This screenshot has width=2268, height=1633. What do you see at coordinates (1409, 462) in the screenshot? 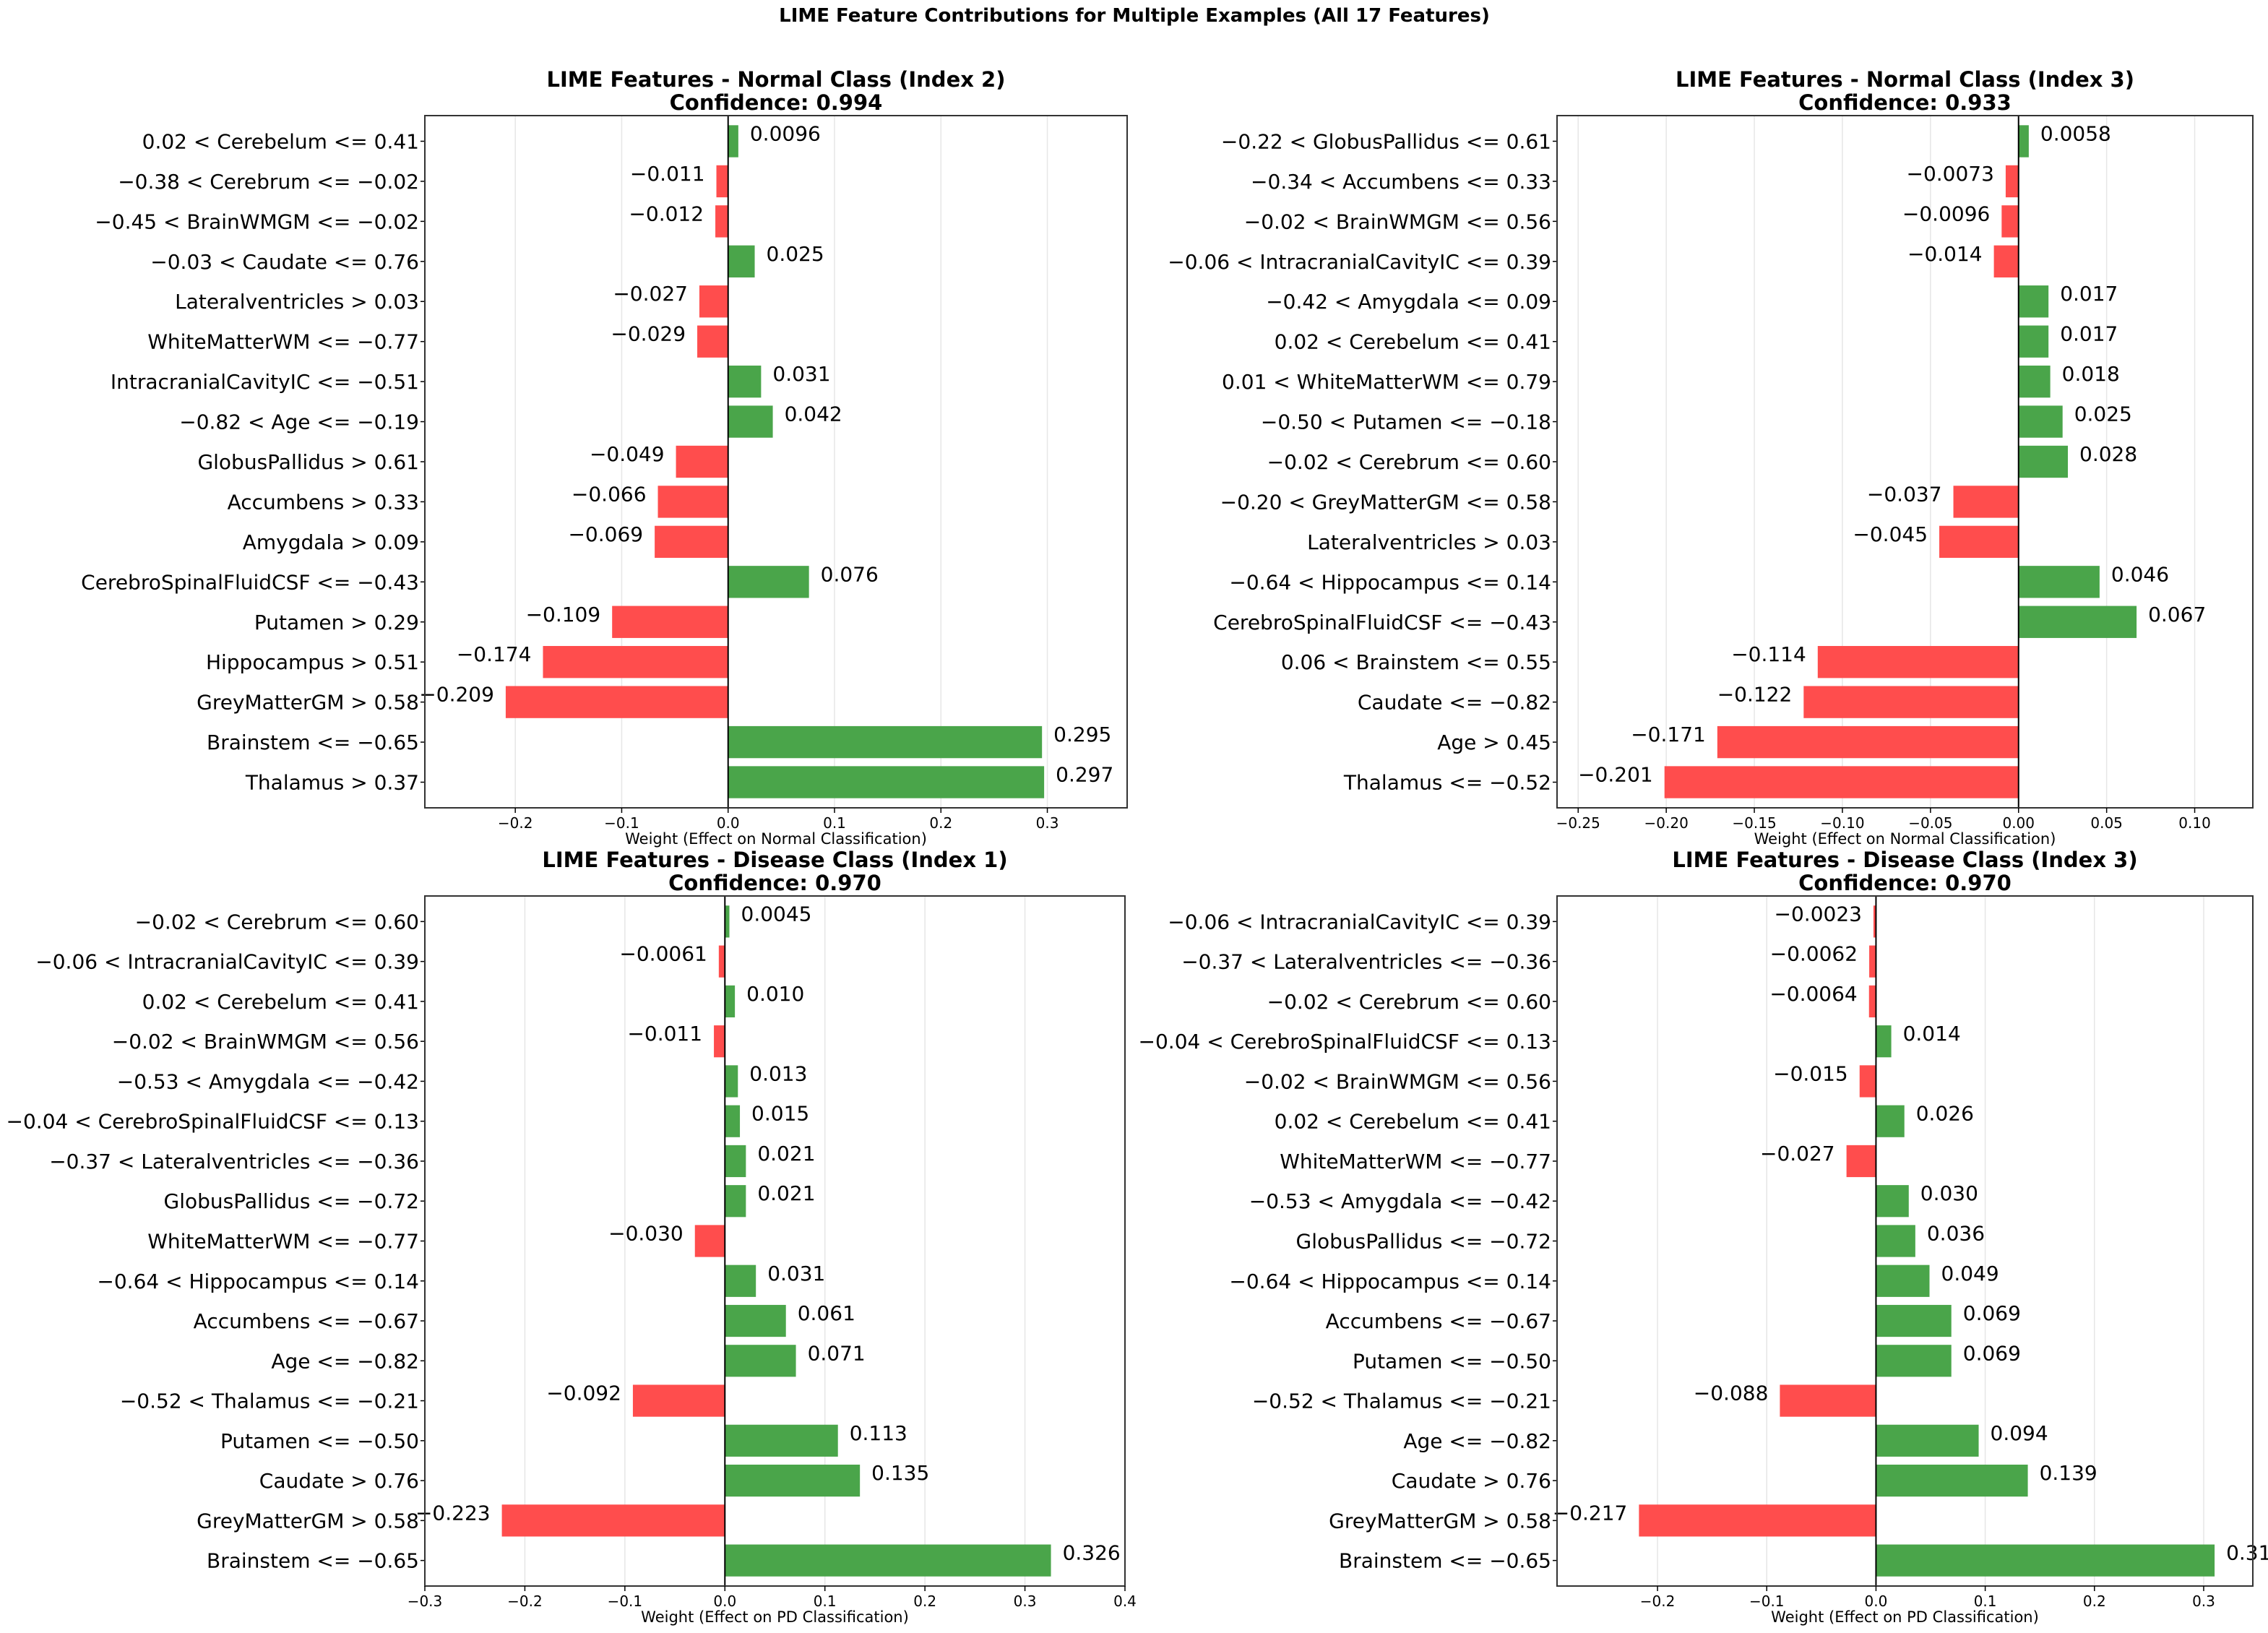
I see `category-label: −0.02 < Cerebrum <= 0.60` at bounding box center [1409, 462].